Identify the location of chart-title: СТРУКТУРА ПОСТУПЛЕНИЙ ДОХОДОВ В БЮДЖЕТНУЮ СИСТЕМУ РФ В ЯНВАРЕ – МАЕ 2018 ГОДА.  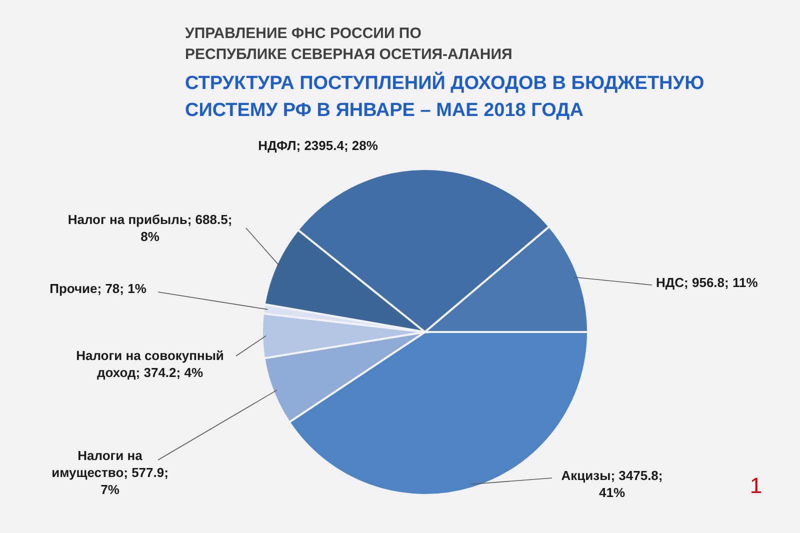
(444, 96).